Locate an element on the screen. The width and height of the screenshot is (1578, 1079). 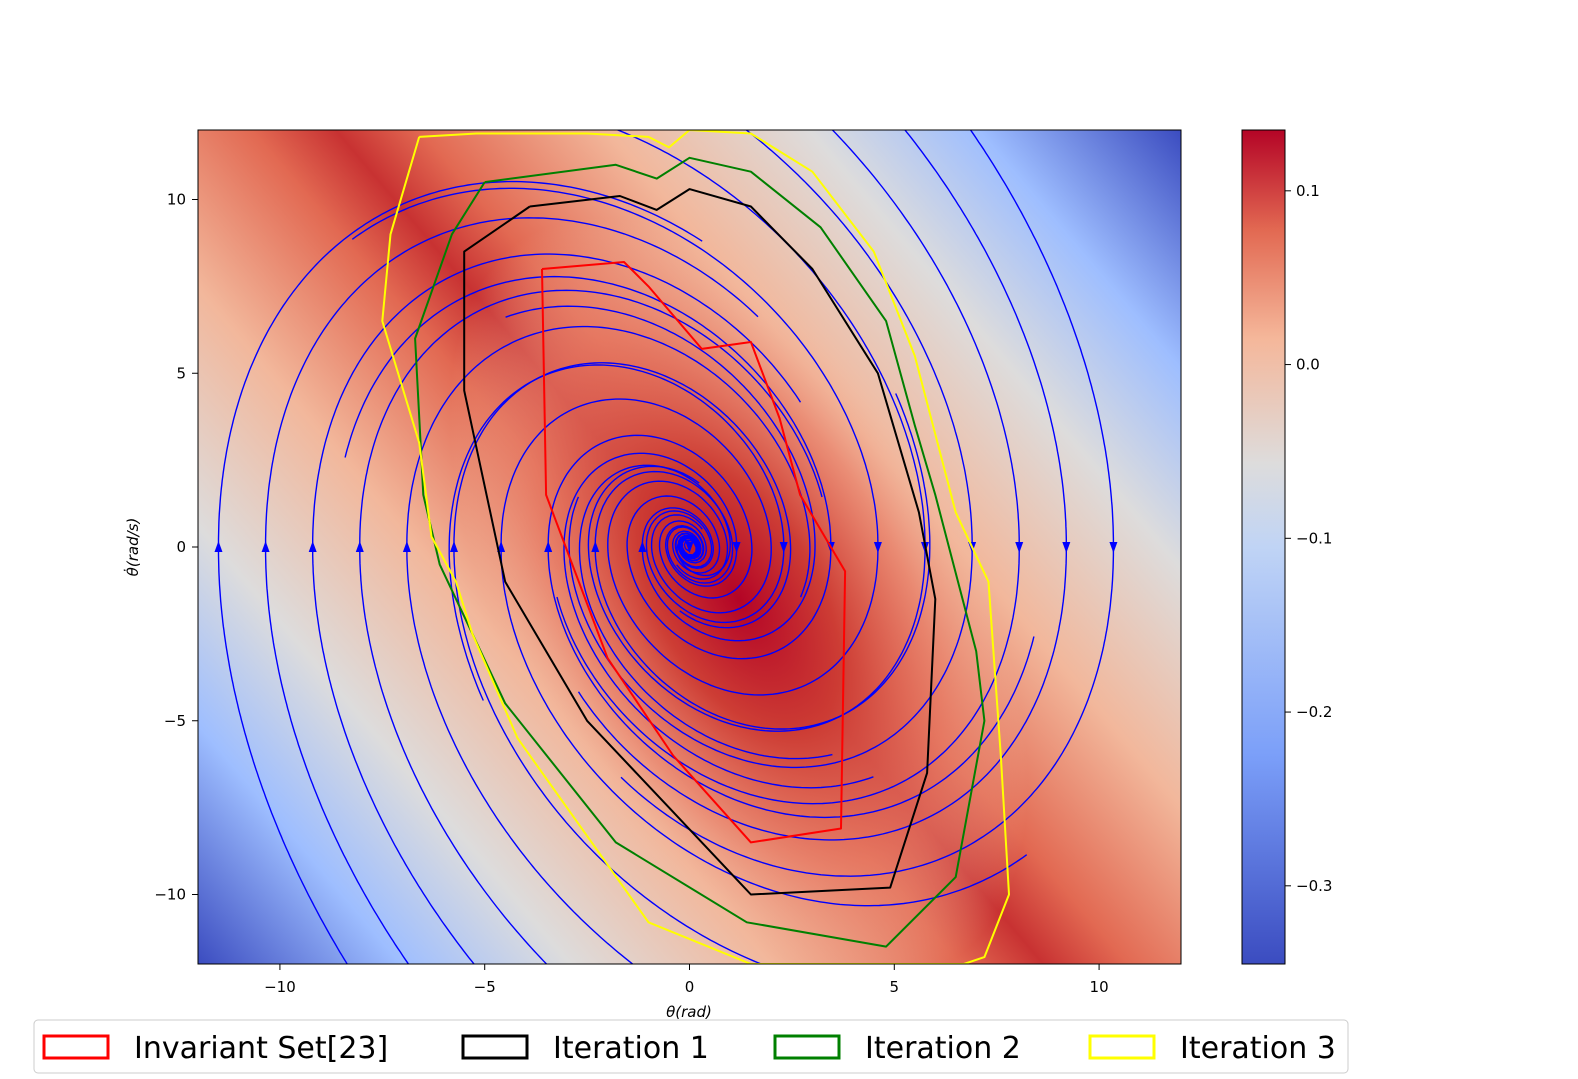
x-tick-label: −5 is located at coordinates (485, 987).